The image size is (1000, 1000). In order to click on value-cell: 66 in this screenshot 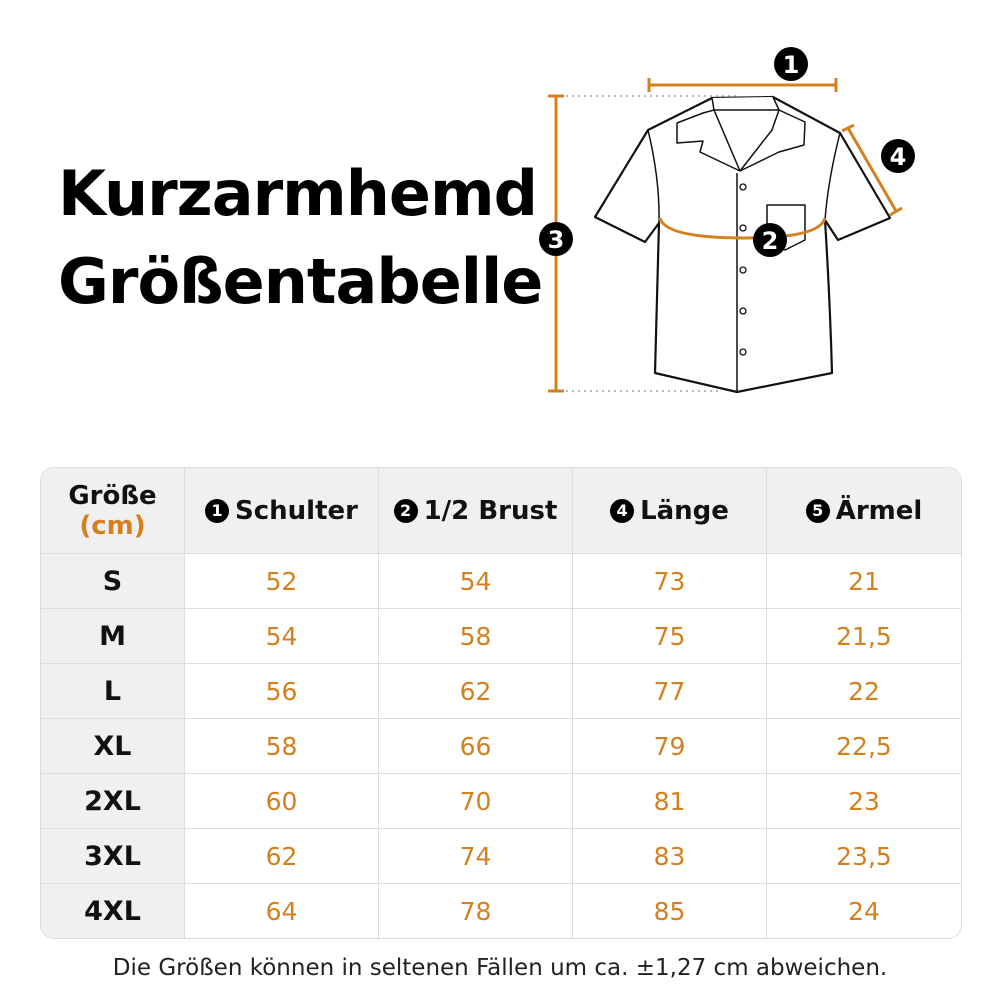, I will do `click(476, 746)`.